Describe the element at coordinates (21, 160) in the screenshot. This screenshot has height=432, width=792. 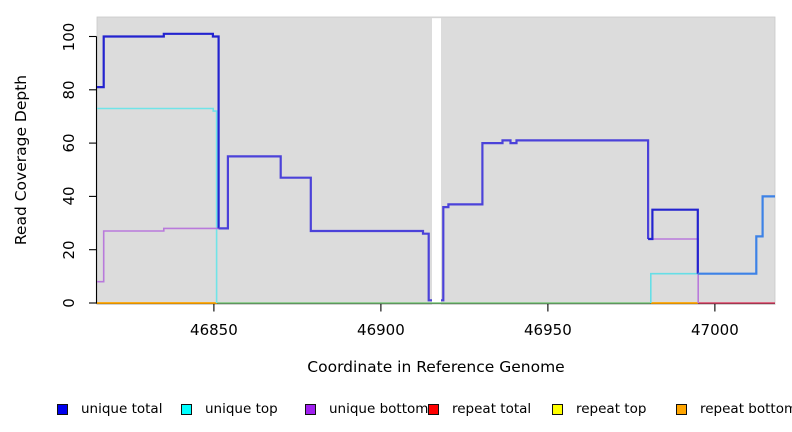
I see `y-axis-title: Read Coverage Depth` at that location.